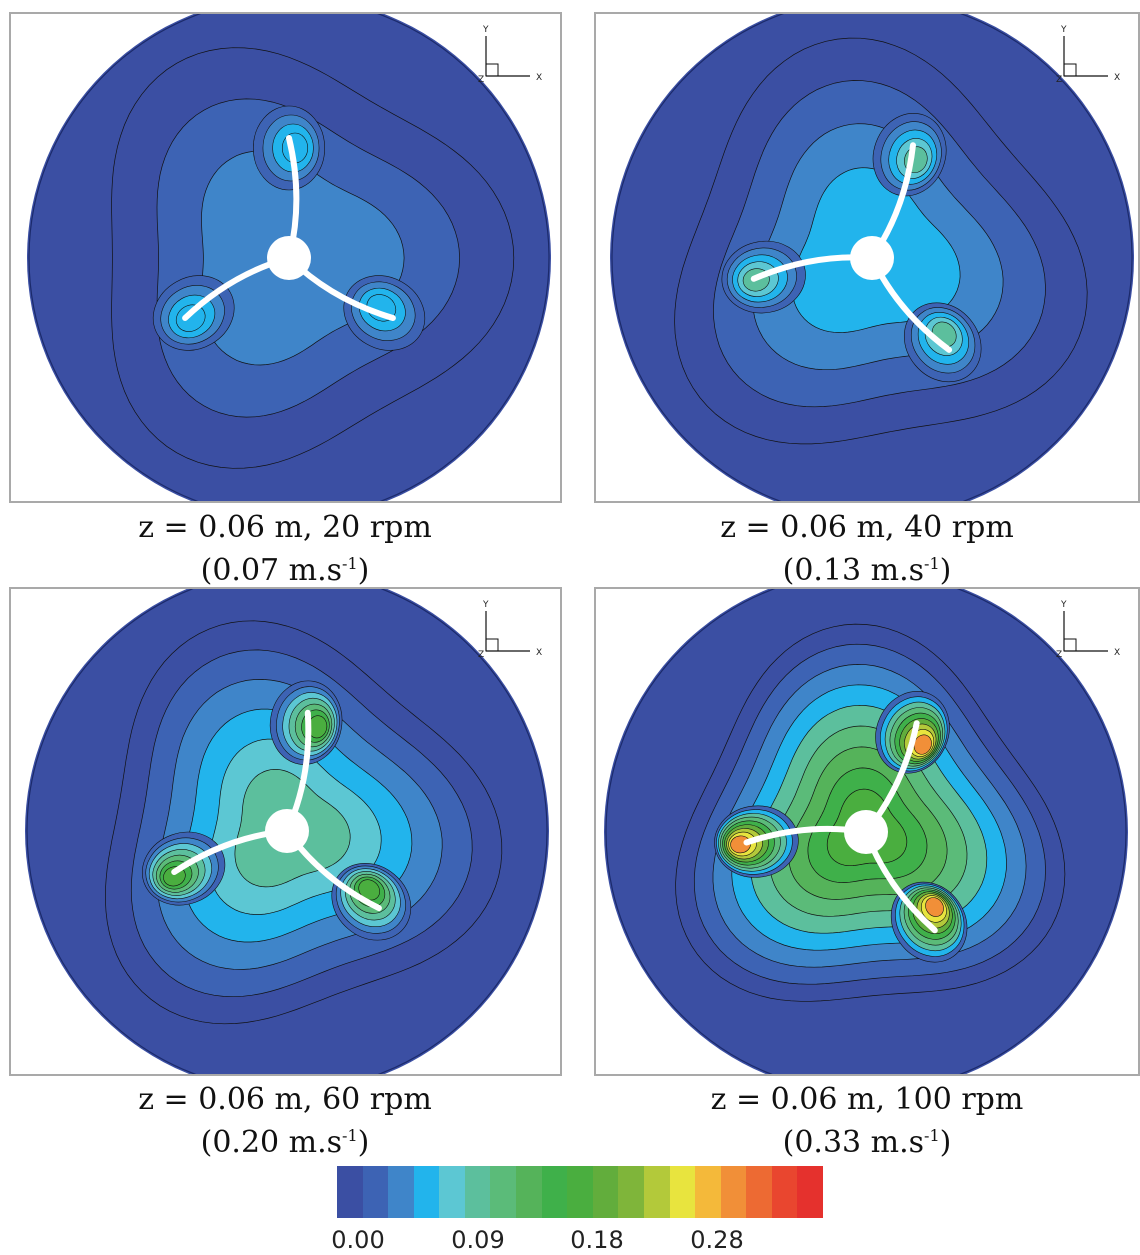 Image resolution: width=1140 pixels, height=1255 pixels. I want to click on caption-60rpm: z = 0.06 m, 60 rpm (0.20 m.s-1), so click(285, 1121).